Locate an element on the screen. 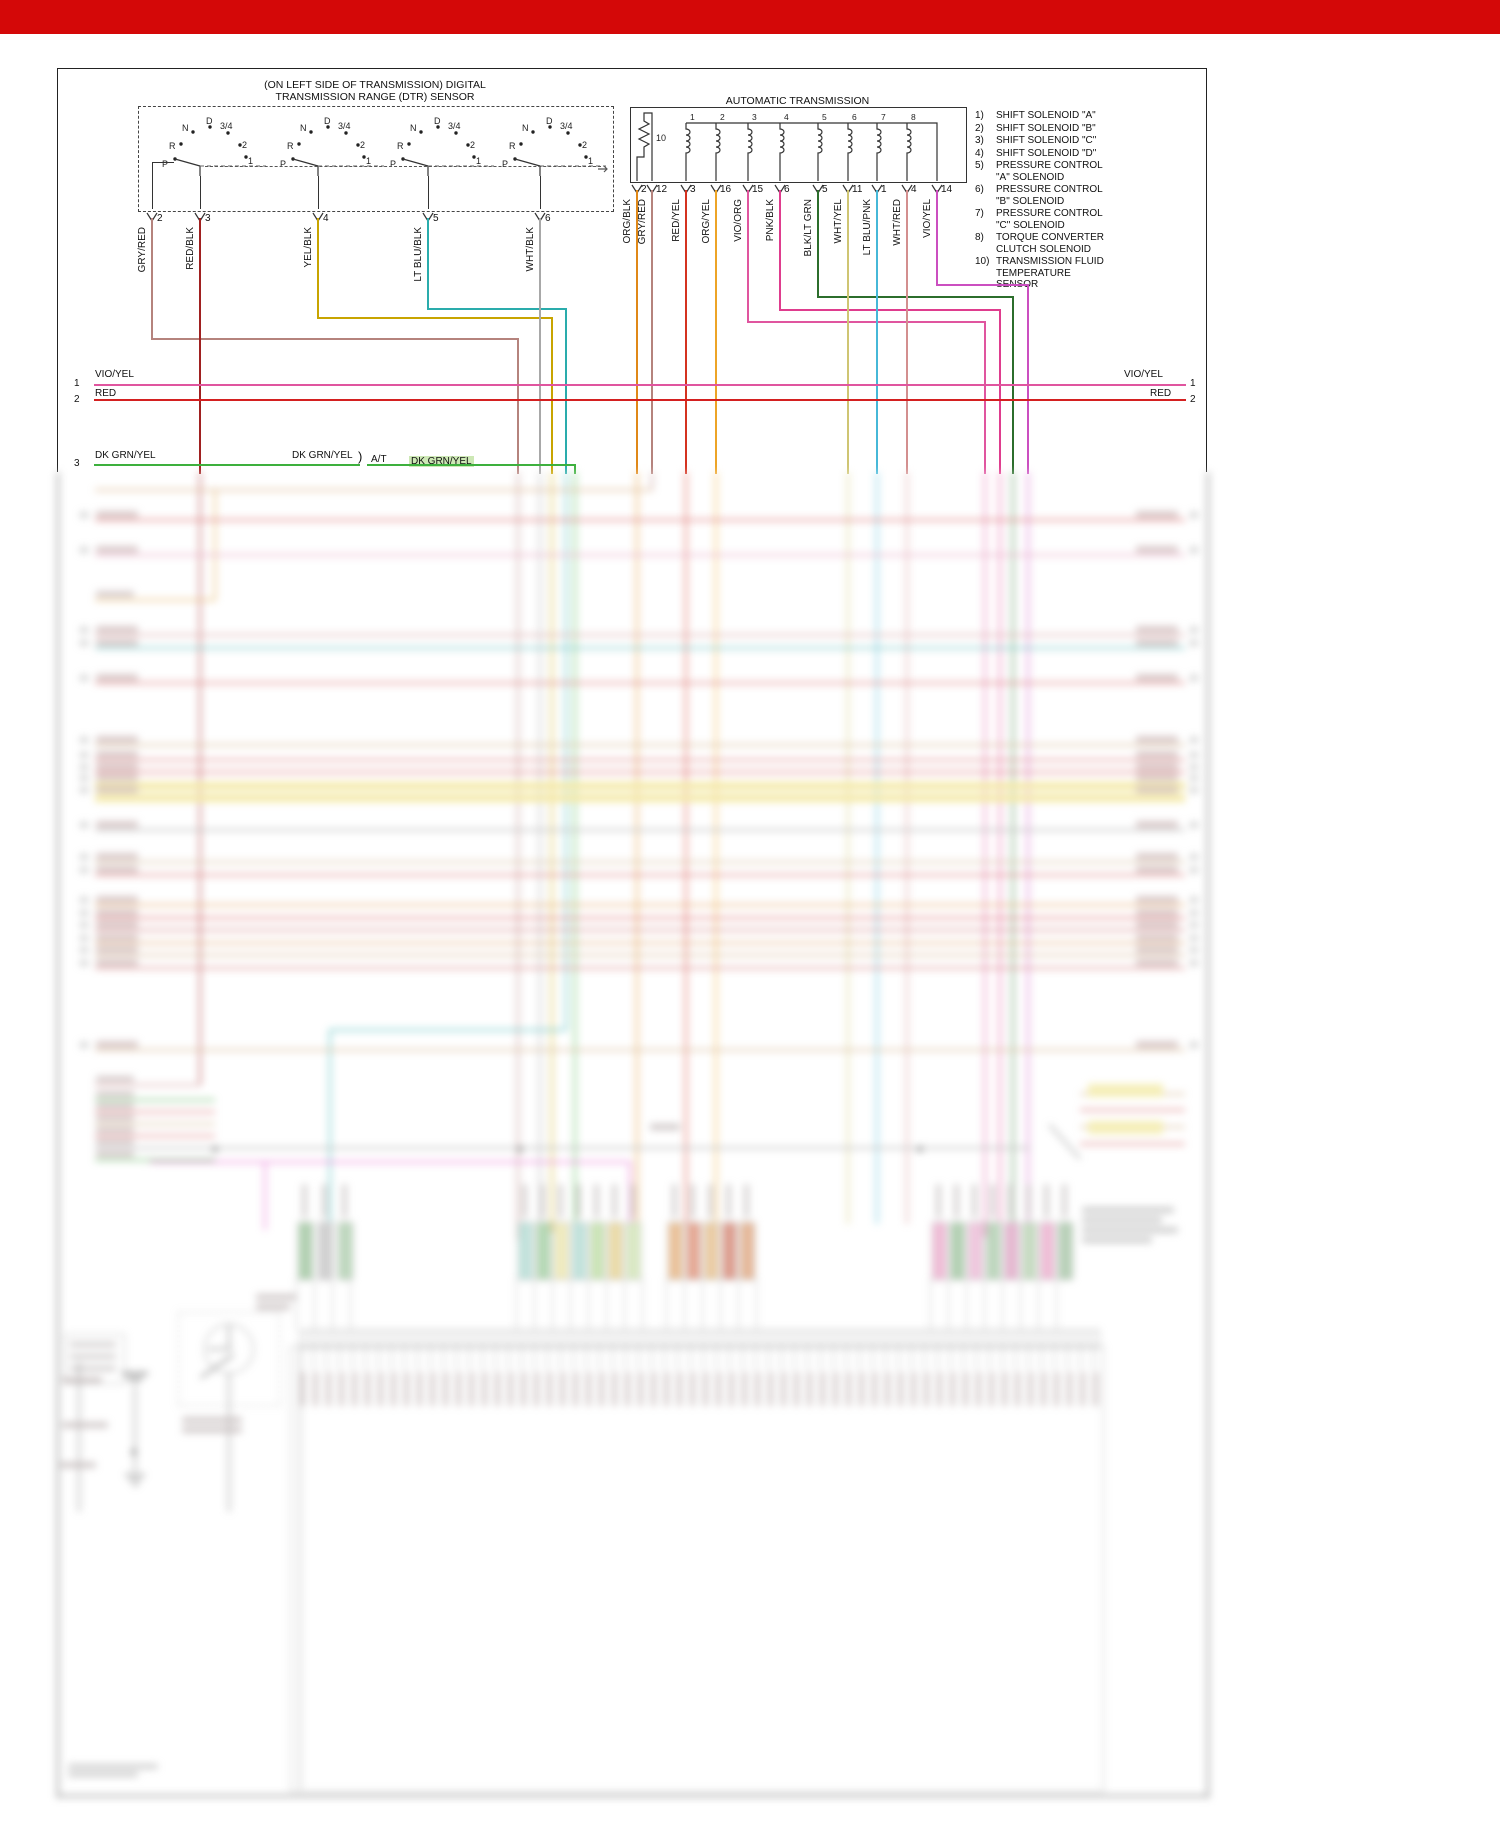 The image size is (1500, 1828). legend-item-text: SHIFT SOLENOID "A" is located at coordinates (1046, 115).